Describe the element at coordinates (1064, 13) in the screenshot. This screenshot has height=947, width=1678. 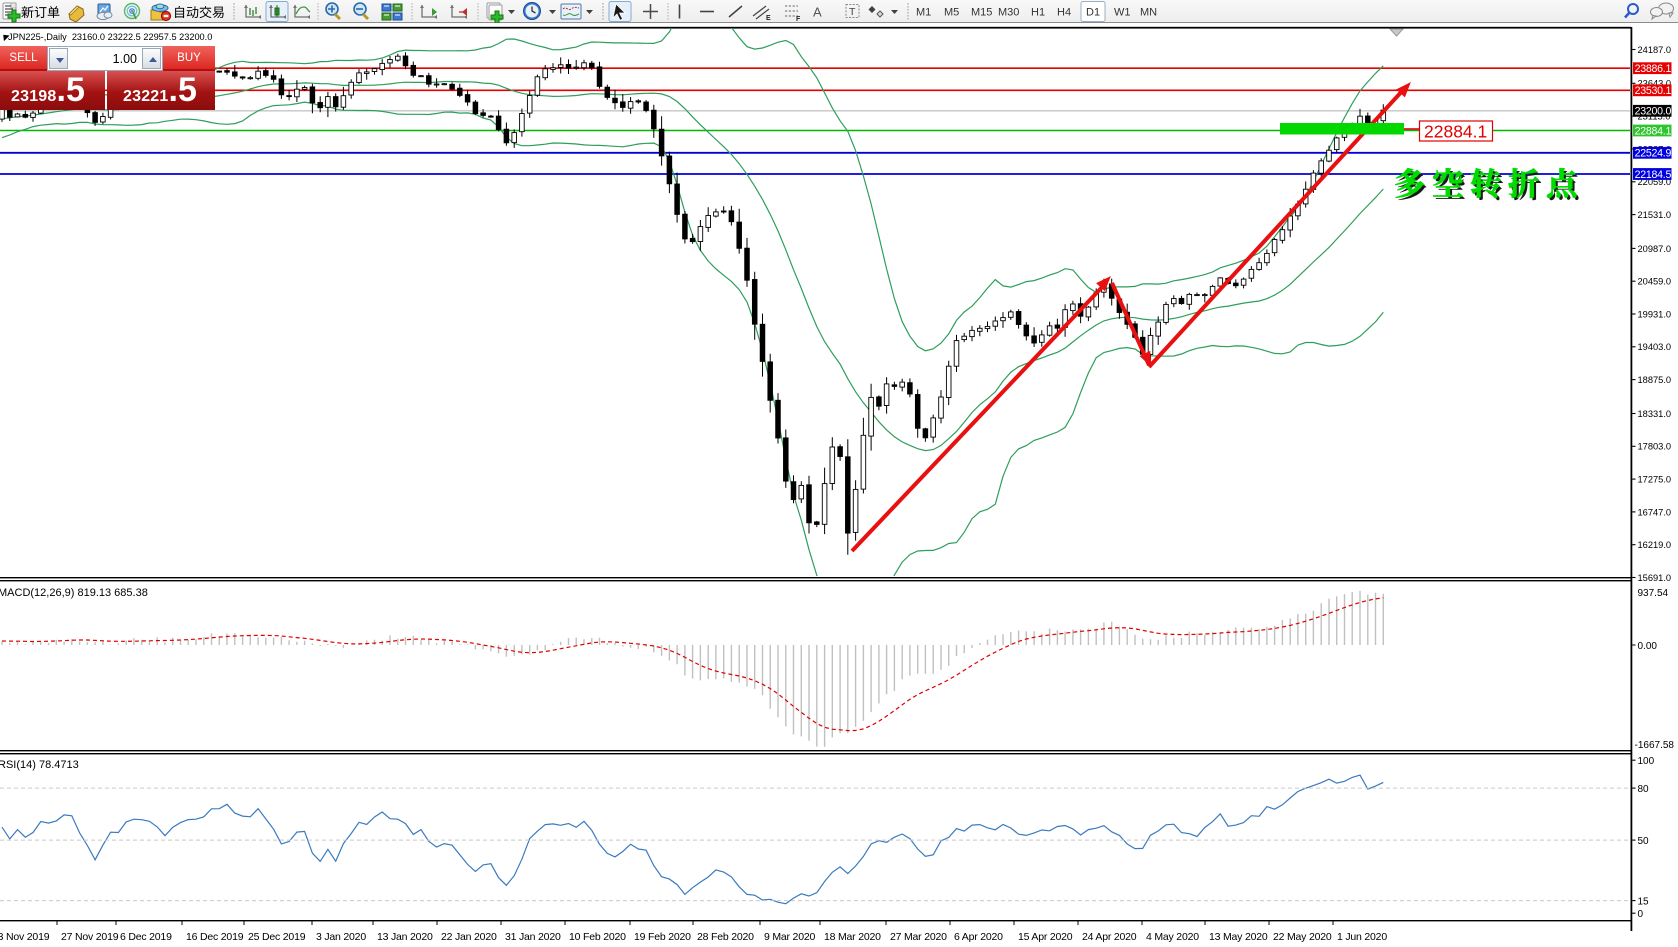
I see `svg-text: H4` at that location.